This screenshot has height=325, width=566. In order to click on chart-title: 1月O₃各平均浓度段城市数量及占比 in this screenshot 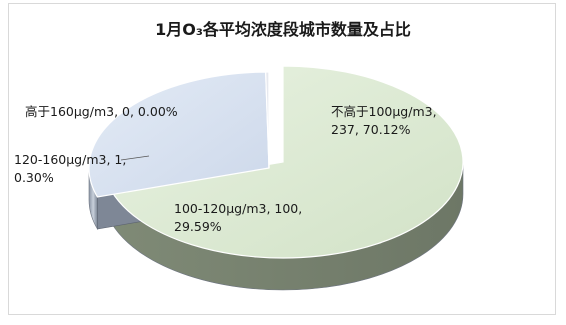, I will do `click(283, 29)`.